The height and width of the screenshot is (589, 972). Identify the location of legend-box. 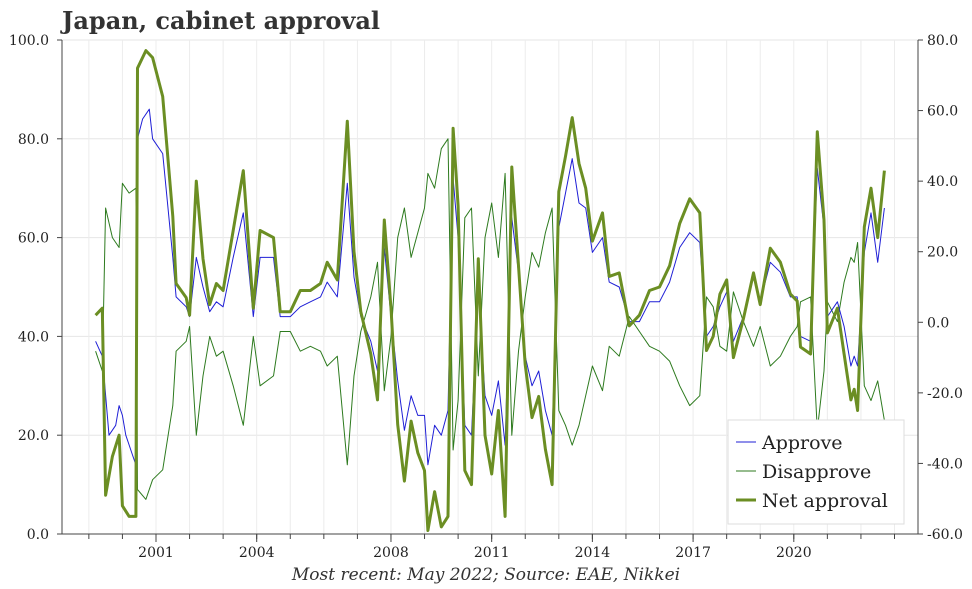
(816, 472).